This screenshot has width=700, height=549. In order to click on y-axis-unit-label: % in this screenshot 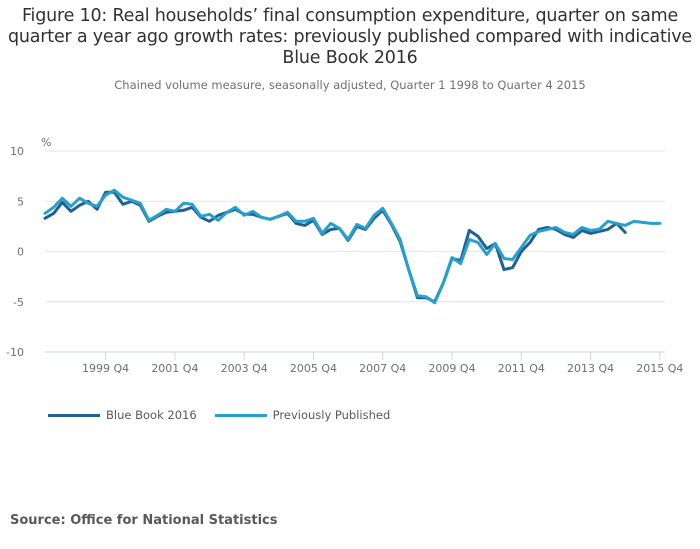, I will do `click(46, 142)`.